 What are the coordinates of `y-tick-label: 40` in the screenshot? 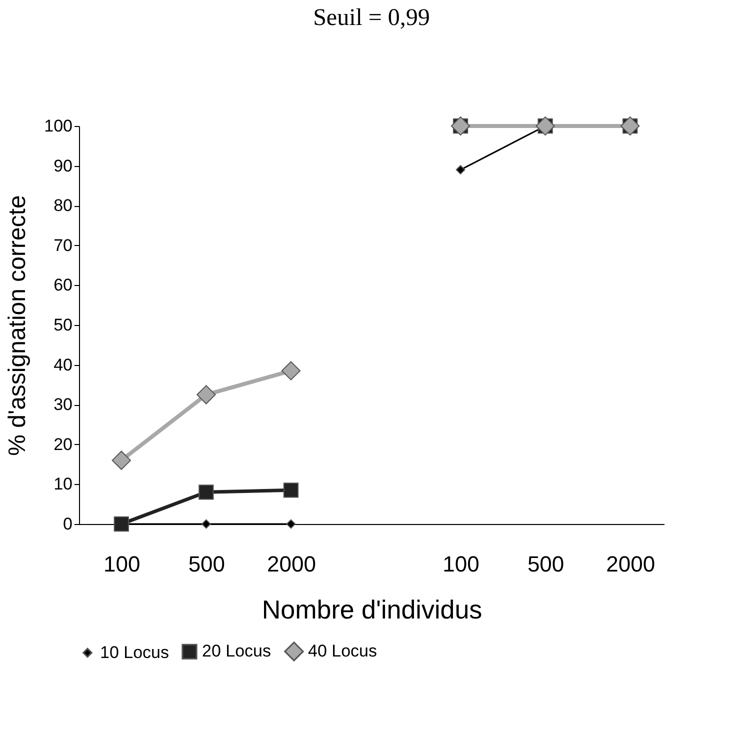 It's located at (63, 364).